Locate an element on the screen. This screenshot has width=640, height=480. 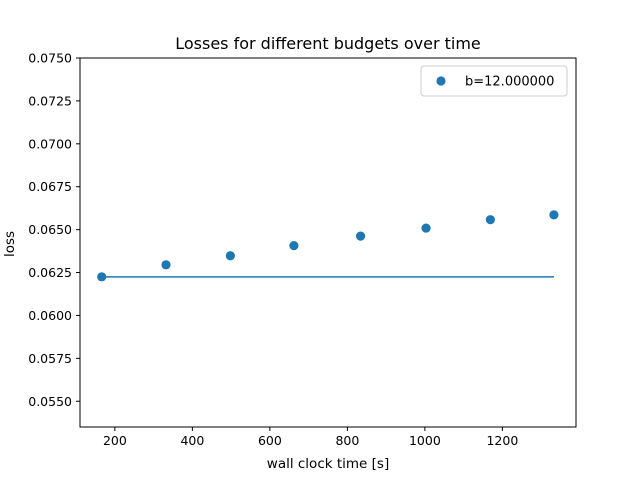
legend-marker is located at coordinates (441, 81).